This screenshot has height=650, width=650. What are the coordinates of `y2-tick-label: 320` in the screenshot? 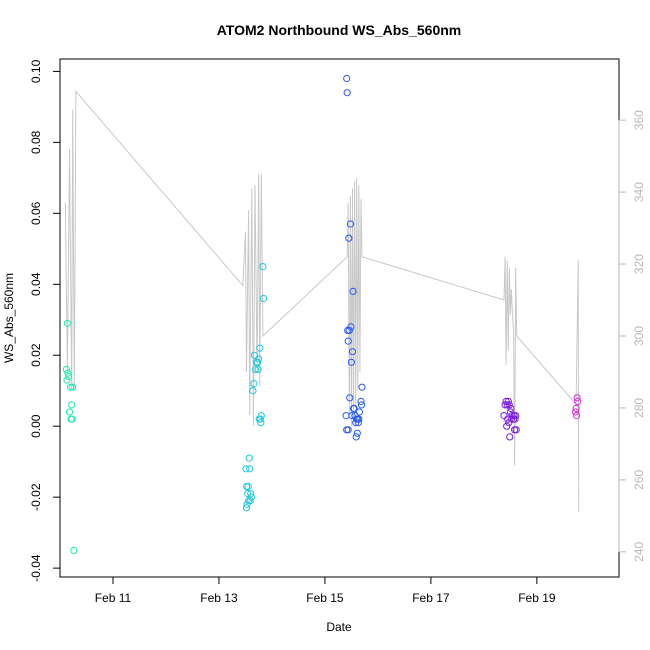 It's located at (639, 264).